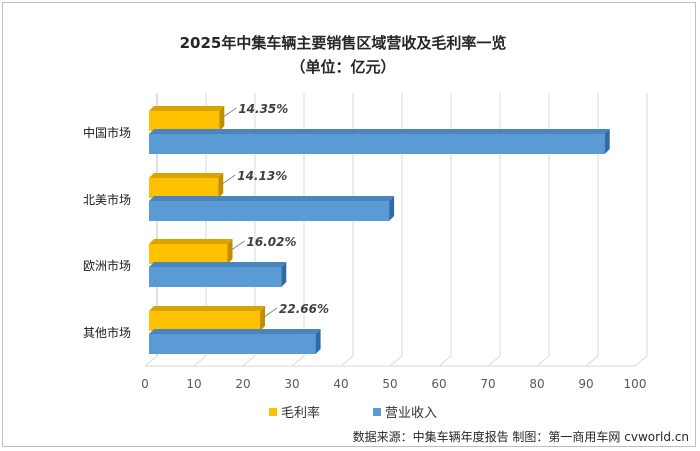 The width and height of the screenshot is (700, 451). What do you see at coordinates (222, 118) in the screenshot?
I see `bar-gross-margin-china-side` at bounding box center [222, 118].